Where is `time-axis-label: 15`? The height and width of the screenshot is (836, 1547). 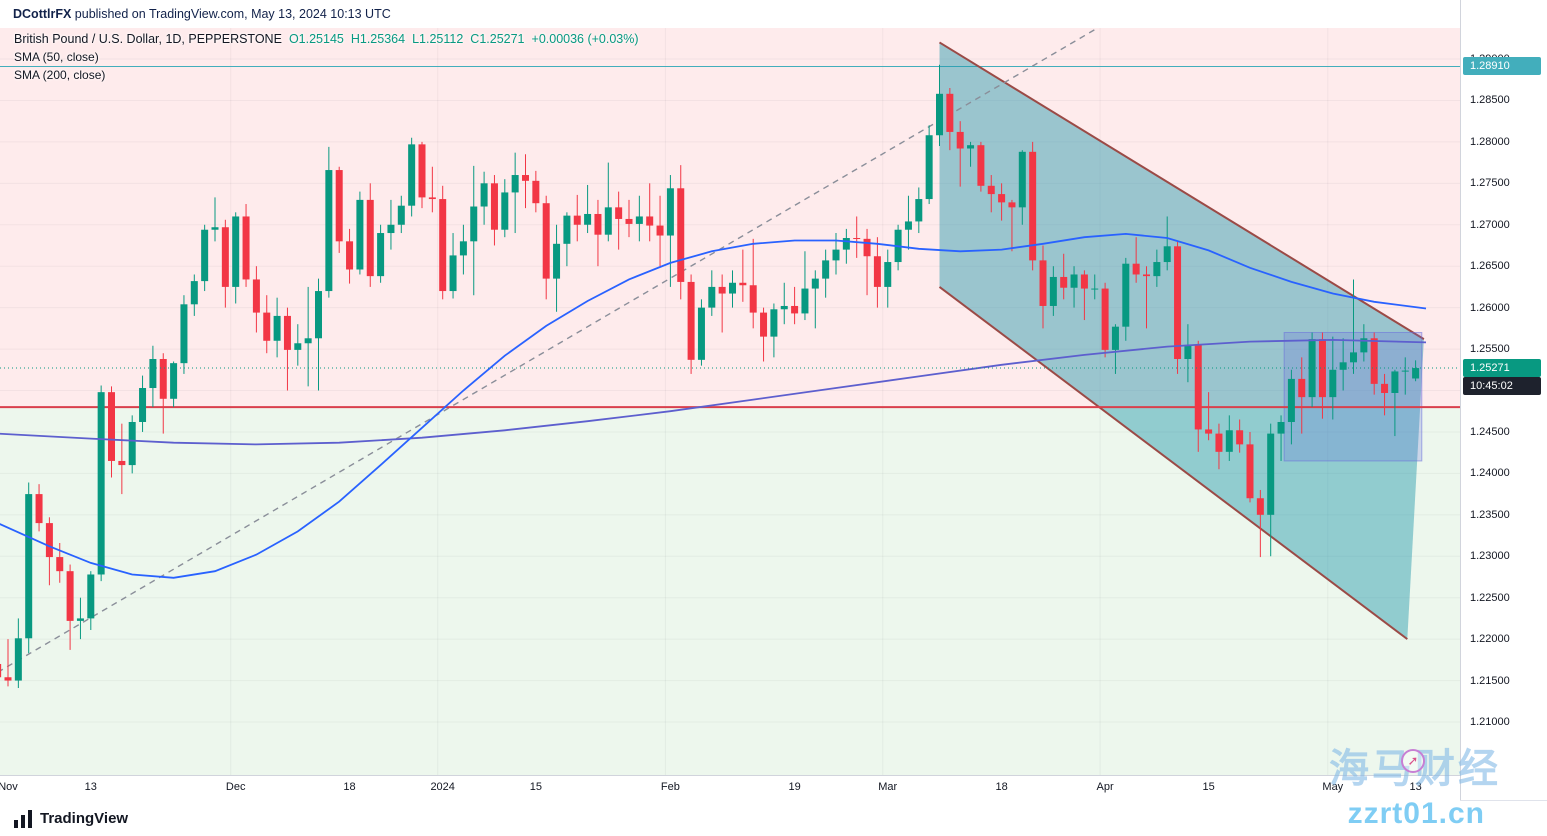 time-axis-label: 15 is located at coordinates (1208, 787).